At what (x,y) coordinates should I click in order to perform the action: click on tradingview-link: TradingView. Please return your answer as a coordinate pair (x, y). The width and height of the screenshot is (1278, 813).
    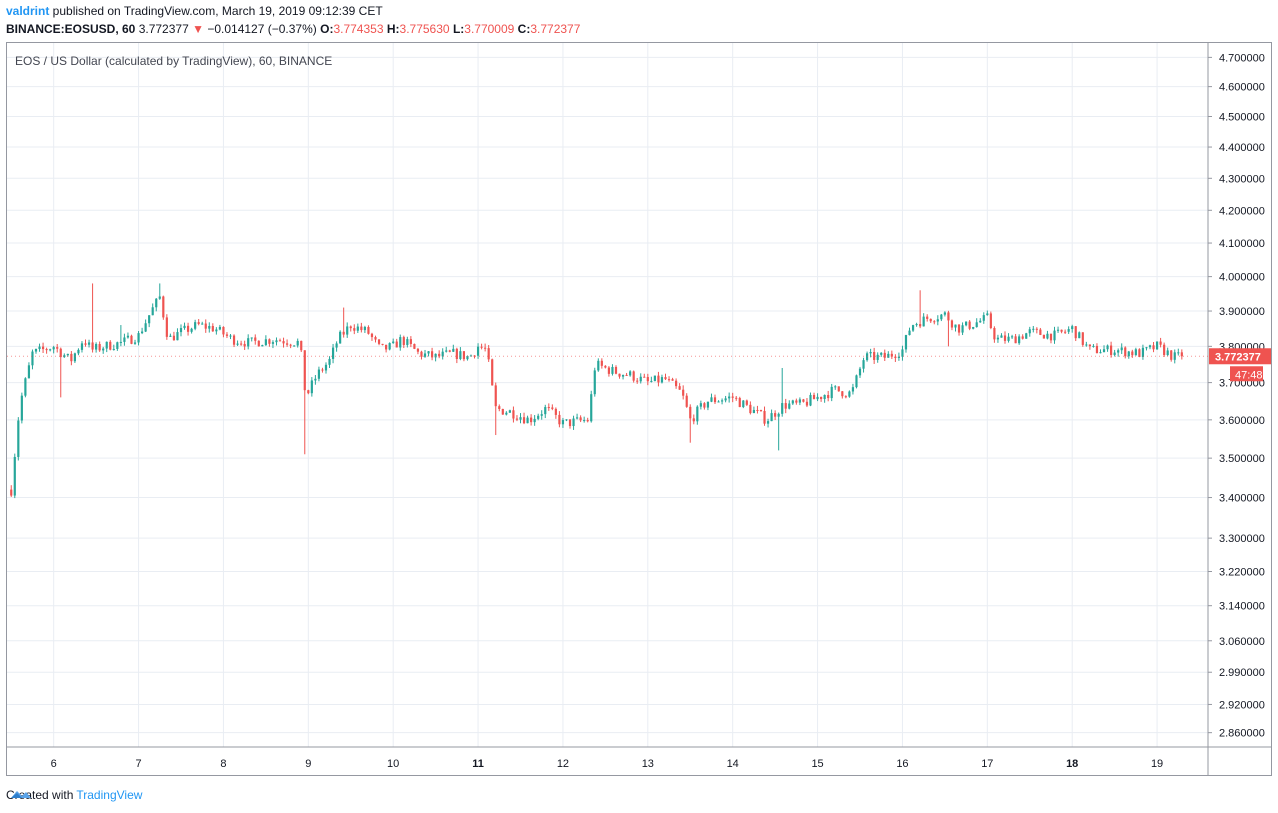
    Looking at the image, I should click on (109, 795).